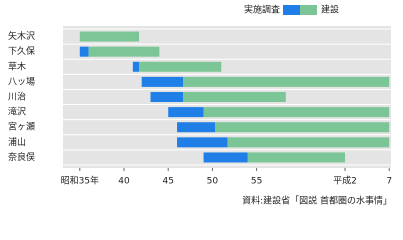 The width and height of the screenshot is (403, 240). I want to click on x-tick-label: 55, so click(256, 182).